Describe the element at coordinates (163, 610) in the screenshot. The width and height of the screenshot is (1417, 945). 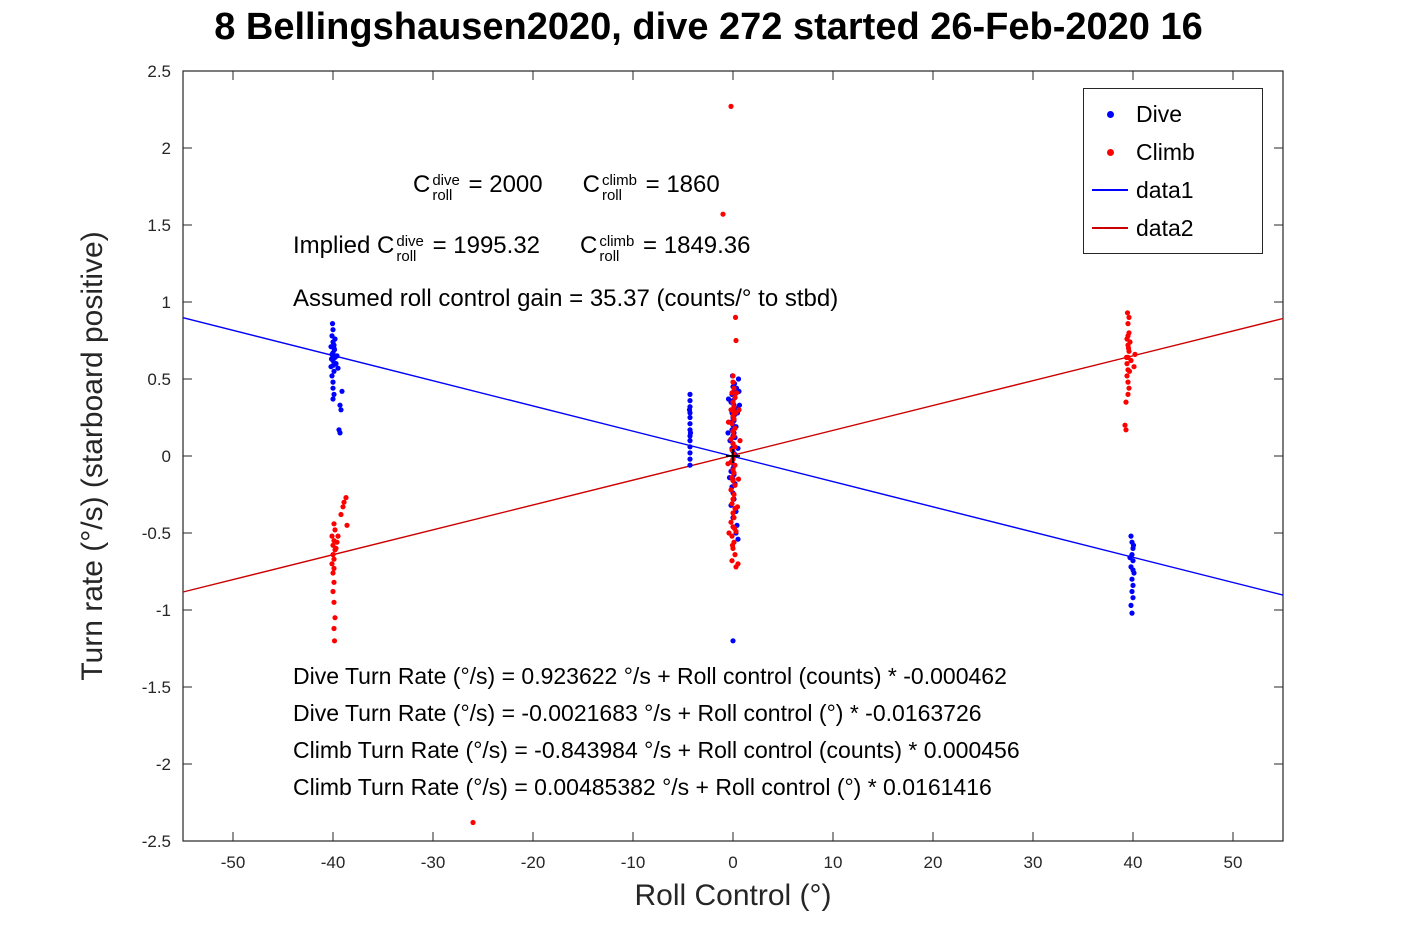
I see `y-tick-label: -1` at that location.